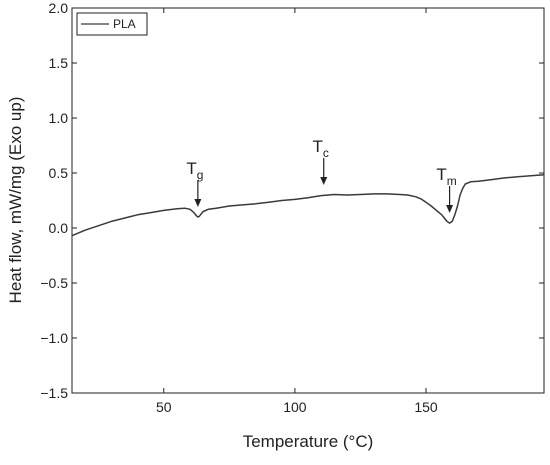  Describe the element at coordinates (54, 338) in the screenshot. I see `y-tick-label: −1.0` at that location.